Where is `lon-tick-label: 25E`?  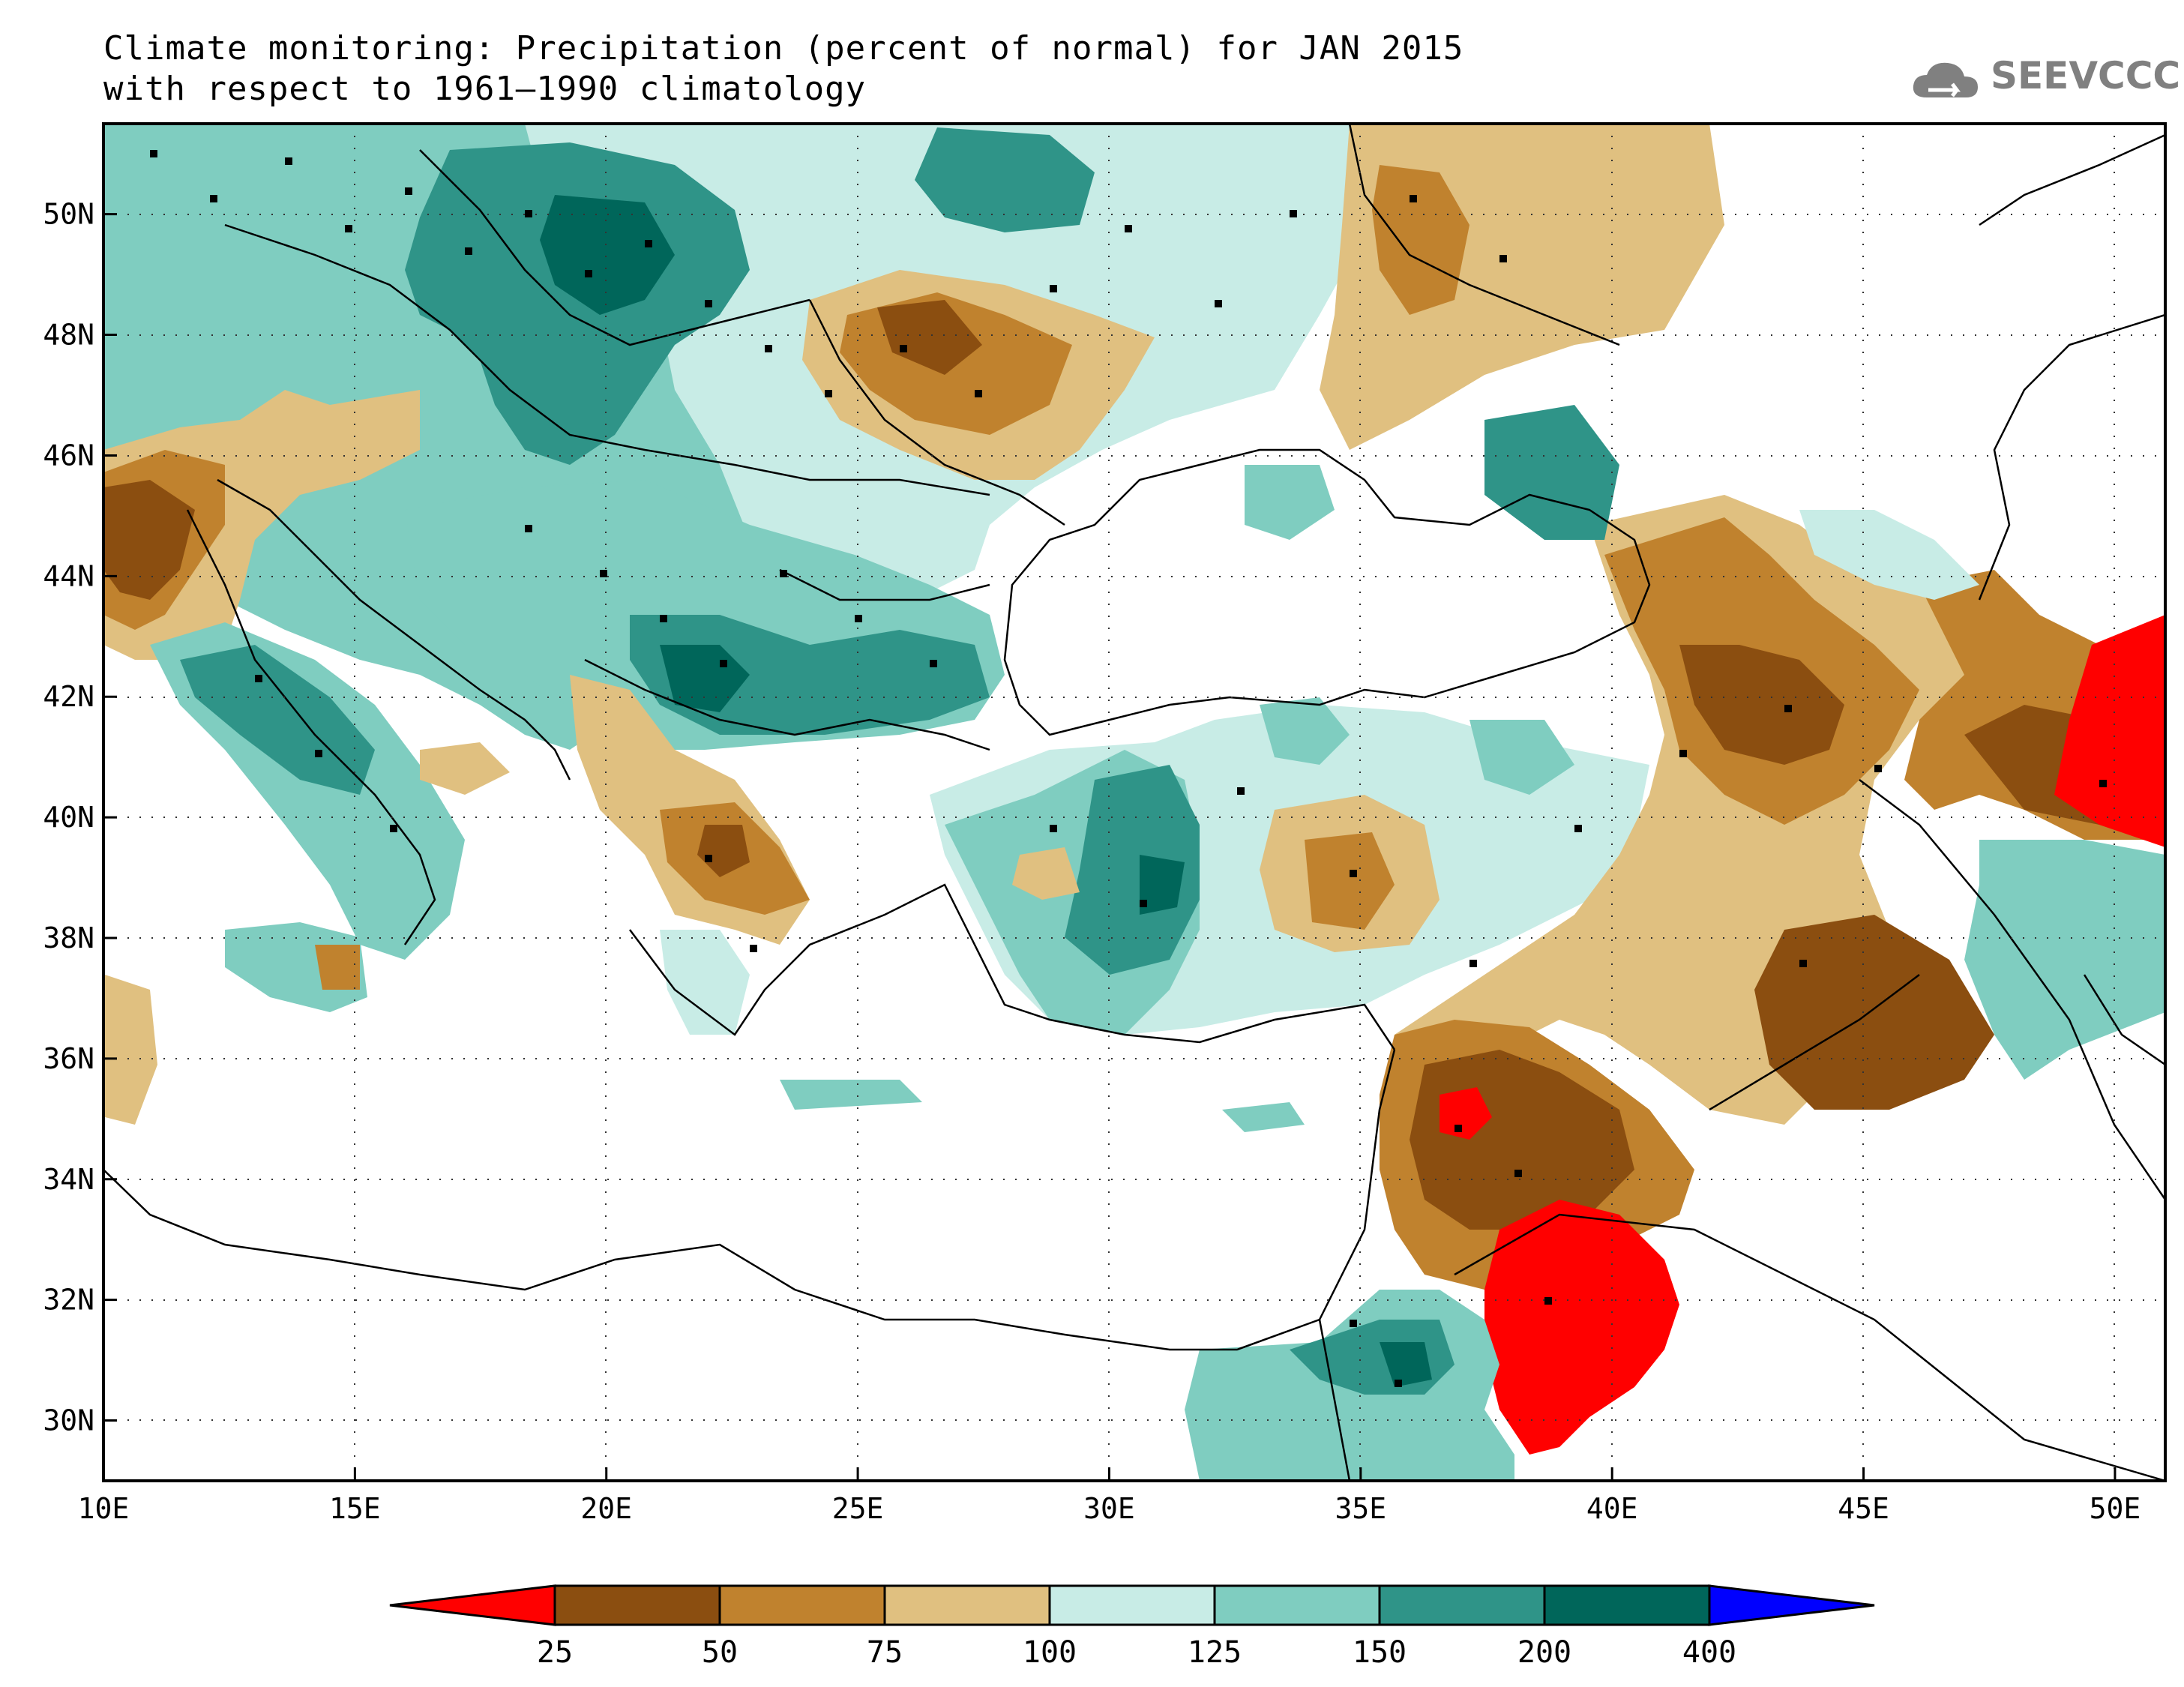 lon-tick-label: 25E is located at coordinates (858, 1508).